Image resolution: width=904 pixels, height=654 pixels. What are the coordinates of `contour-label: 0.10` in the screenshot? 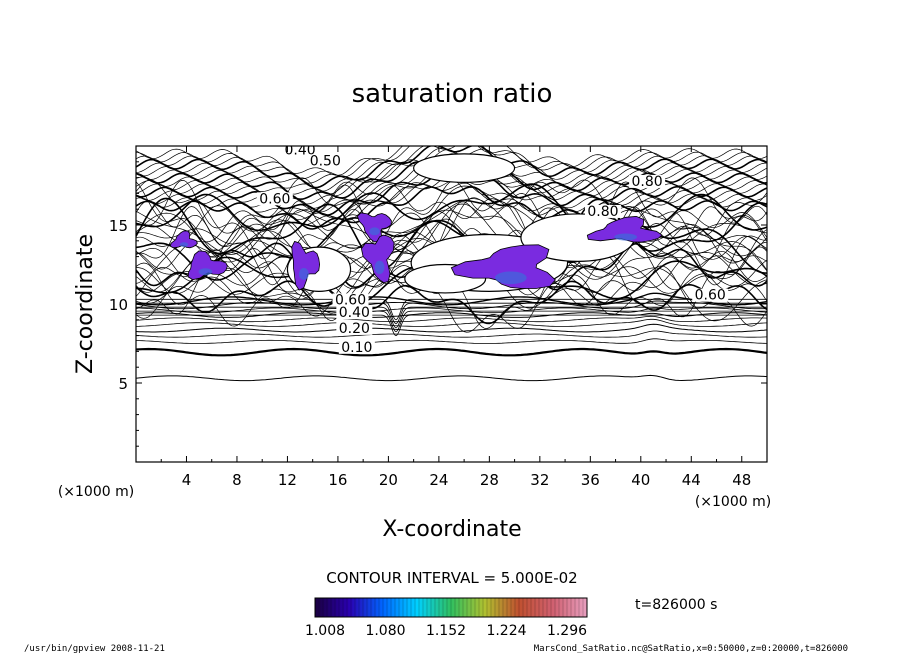 It's located at (356, 348).